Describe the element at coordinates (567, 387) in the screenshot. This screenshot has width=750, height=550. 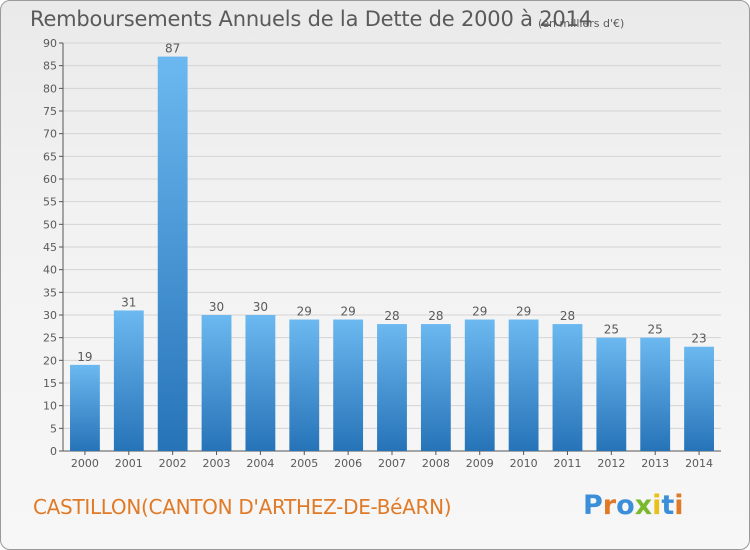
I see `bar-2011` at that location.